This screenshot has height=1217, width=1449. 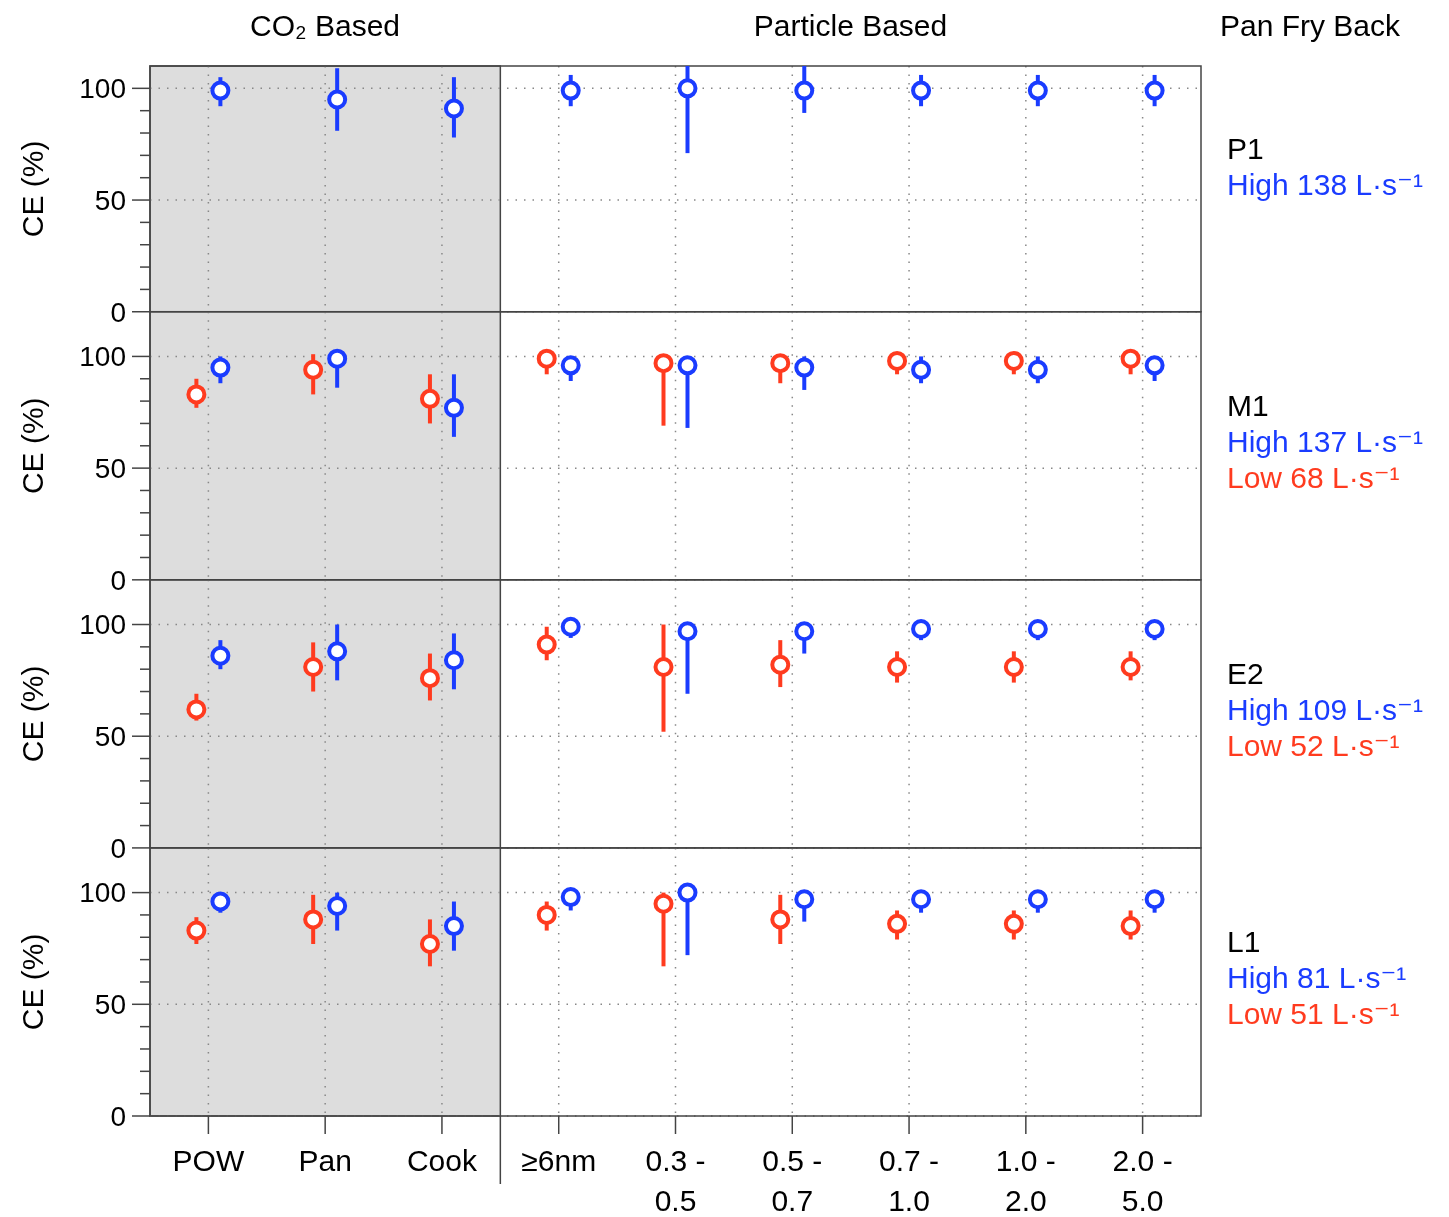 I want to click on legend-title: L1, so click(x=1244, y=941).